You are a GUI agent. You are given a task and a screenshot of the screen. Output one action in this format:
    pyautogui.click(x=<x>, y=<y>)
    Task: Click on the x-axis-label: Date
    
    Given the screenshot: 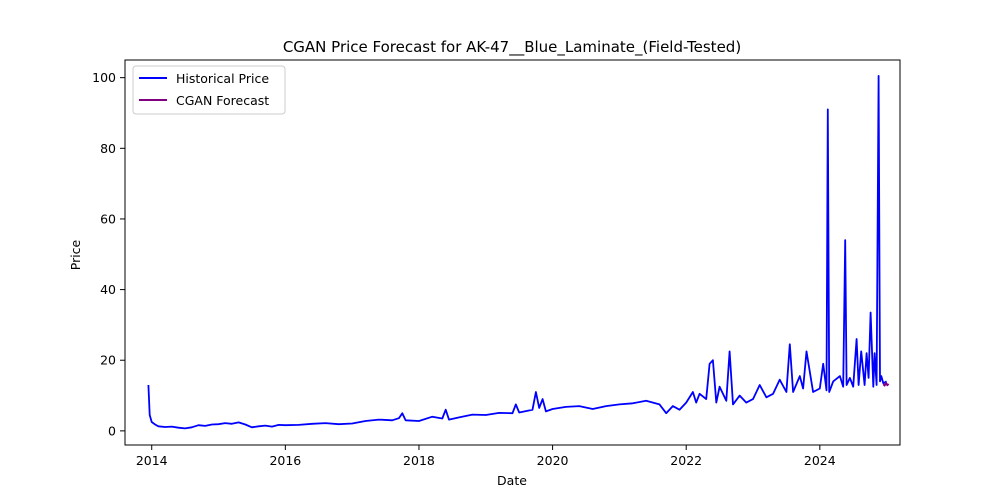 What is the action you would take?
    pyautogui.click(x=512, y=480)
    